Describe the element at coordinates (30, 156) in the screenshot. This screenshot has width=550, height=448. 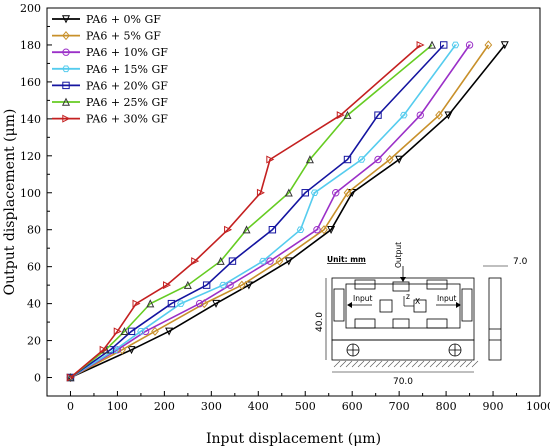
I see `y-tick-label: 120` at that location.